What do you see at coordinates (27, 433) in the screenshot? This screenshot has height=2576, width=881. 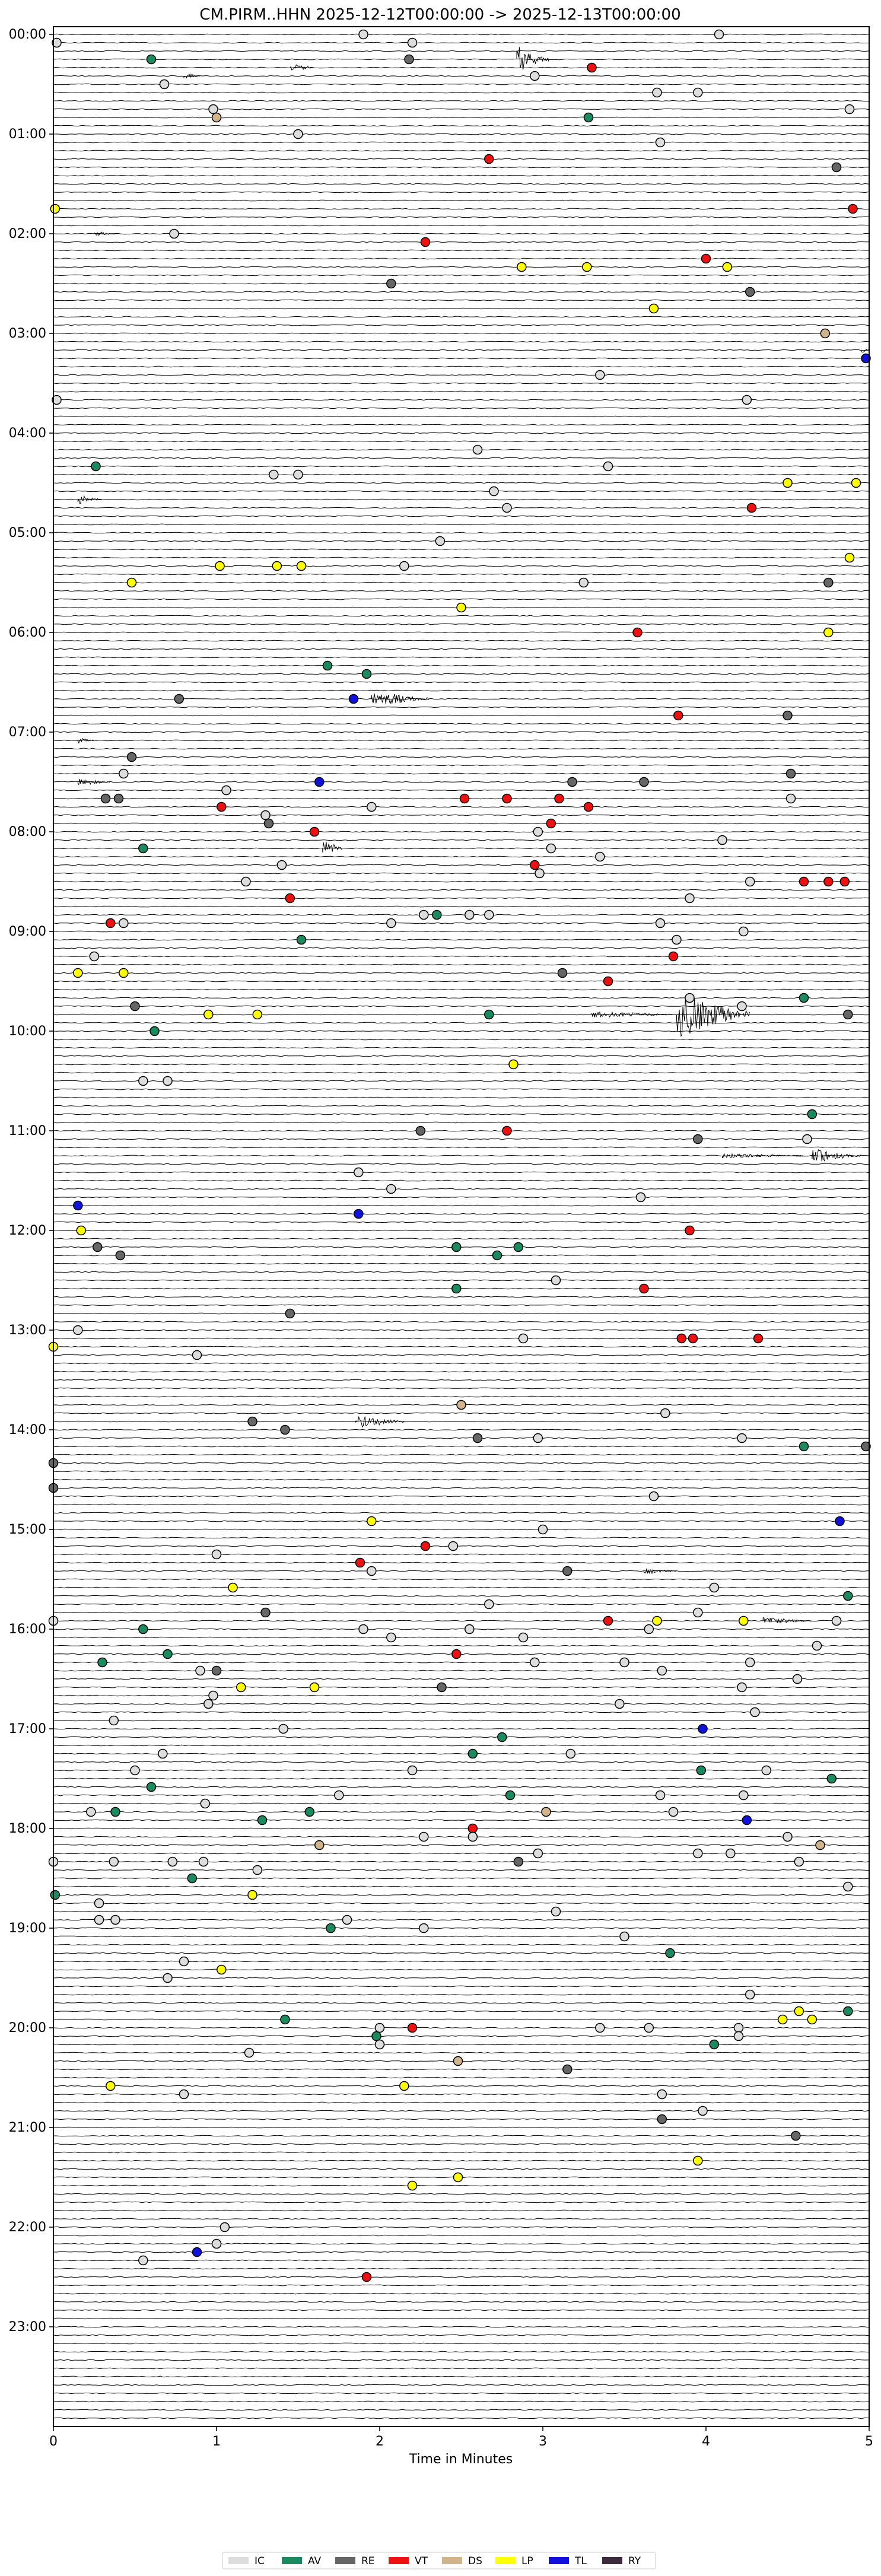 I see `hour-label: 04:00` at bounding box center [27, 433].